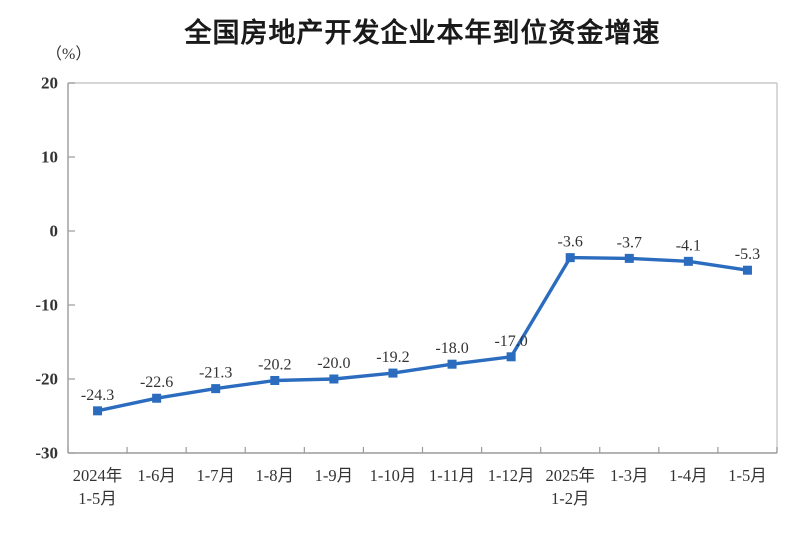 Image resolution: width=800 pixels, height=538 pixels. I want to click on chart-title: 全国房地产开发企业本年到位资金增速, so click(422, 33).